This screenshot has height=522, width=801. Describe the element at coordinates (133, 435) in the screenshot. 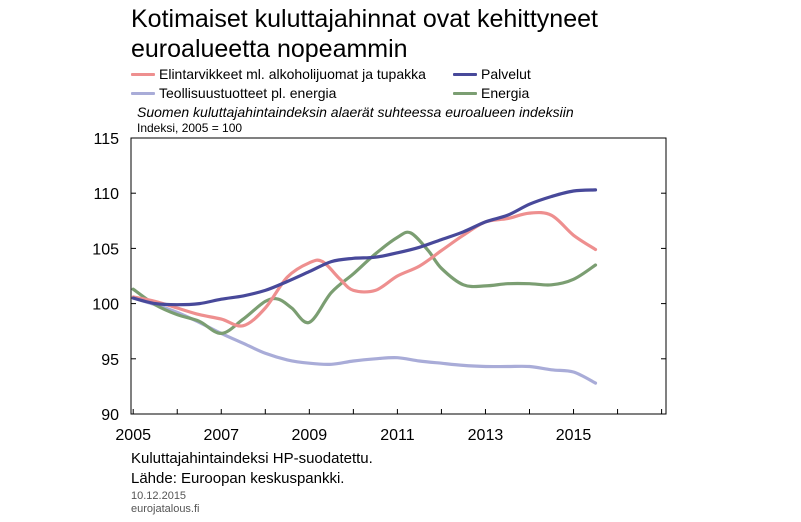

I see `x-tick-label: 2005` at that location.